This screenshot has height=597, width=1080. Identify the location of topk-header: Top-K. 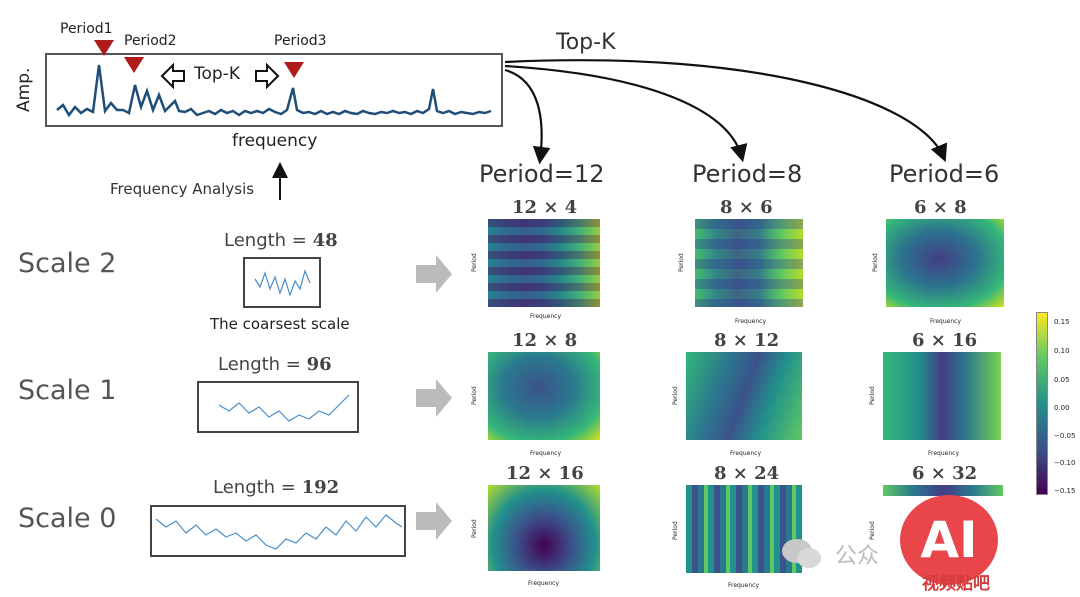
(586, 42).